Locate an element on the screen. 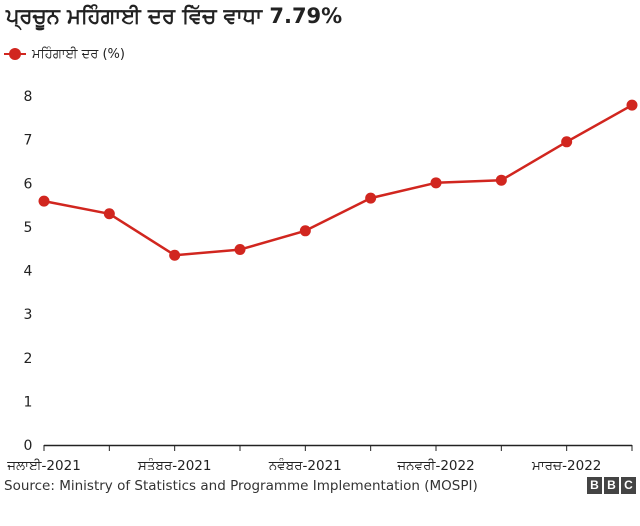 The image size is (640, 526). x-tick-label: ਮਾਰਚ-2022 is located at coordinates (566, 464).